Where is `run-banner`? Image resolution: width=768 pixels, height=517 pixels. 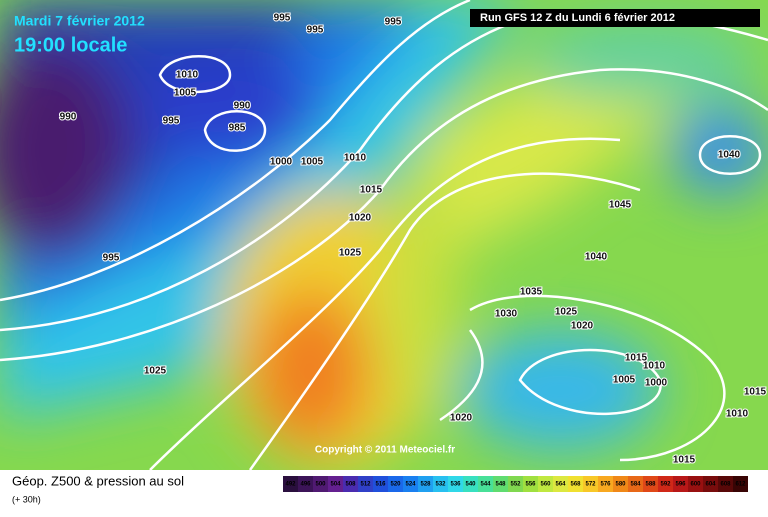 run-banner is located at coordinates (615, 18).